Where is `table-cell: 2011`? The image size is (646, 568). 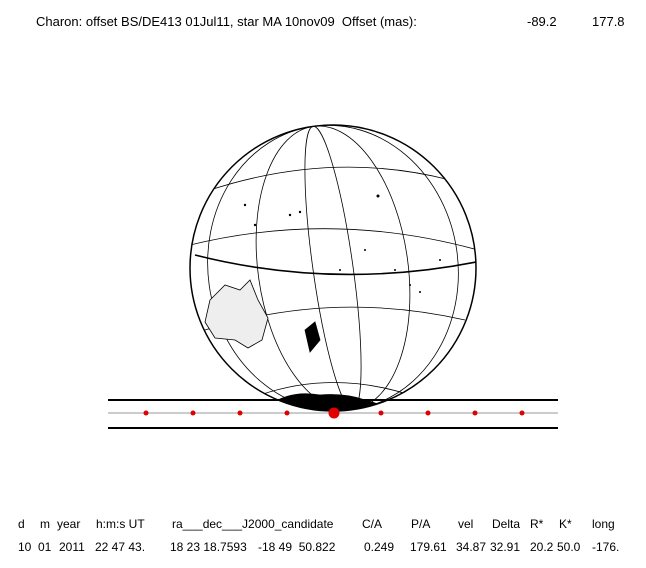 table-cell: 2011 is located at coordinates (72, 547).